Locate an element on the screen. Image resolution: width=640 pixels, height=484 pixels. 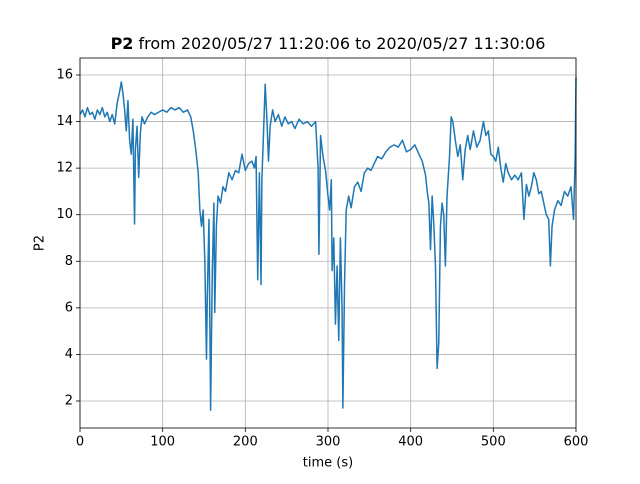
x-tick-label: 600 is located at coordinates (576, 442).